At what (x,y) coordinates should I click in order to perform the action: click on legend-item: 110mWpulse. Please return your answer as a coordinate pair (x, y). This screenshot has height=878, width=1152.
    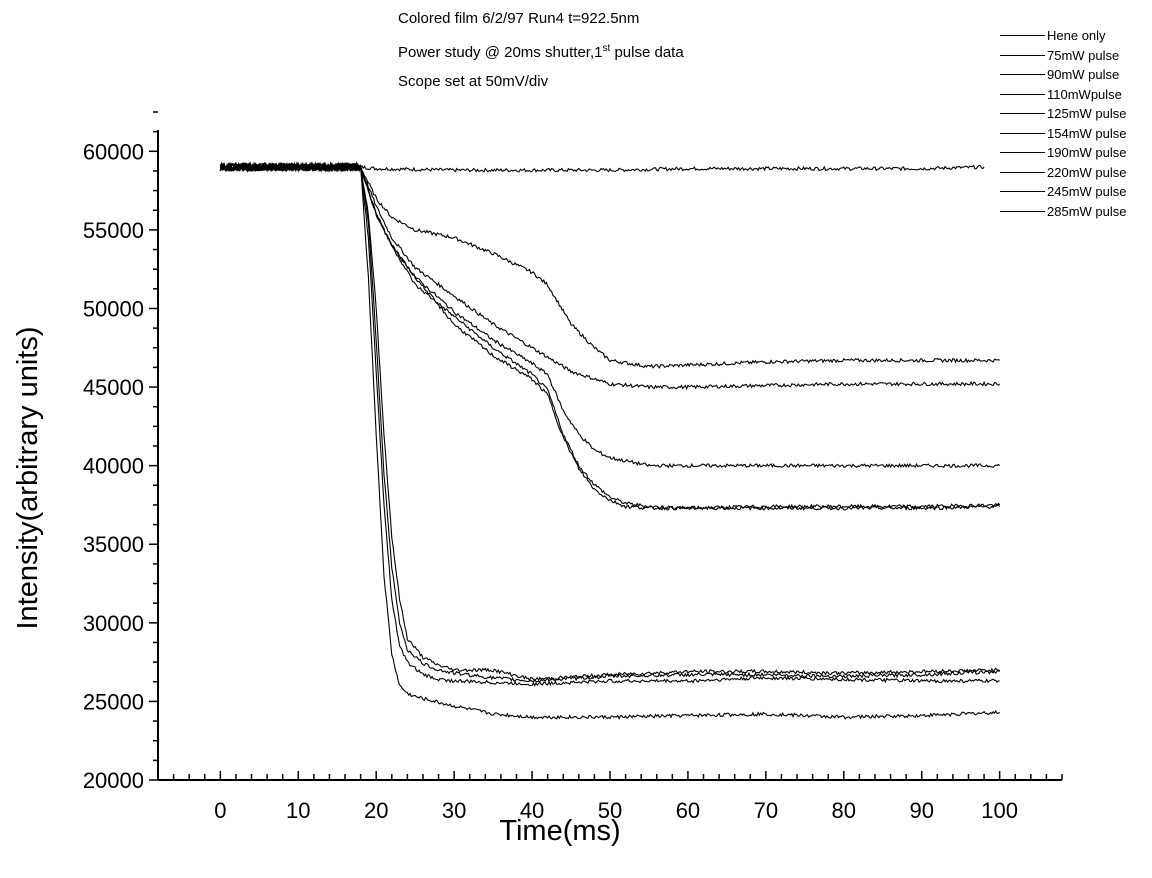
    Looking at the image, I should click on (1063, 95).